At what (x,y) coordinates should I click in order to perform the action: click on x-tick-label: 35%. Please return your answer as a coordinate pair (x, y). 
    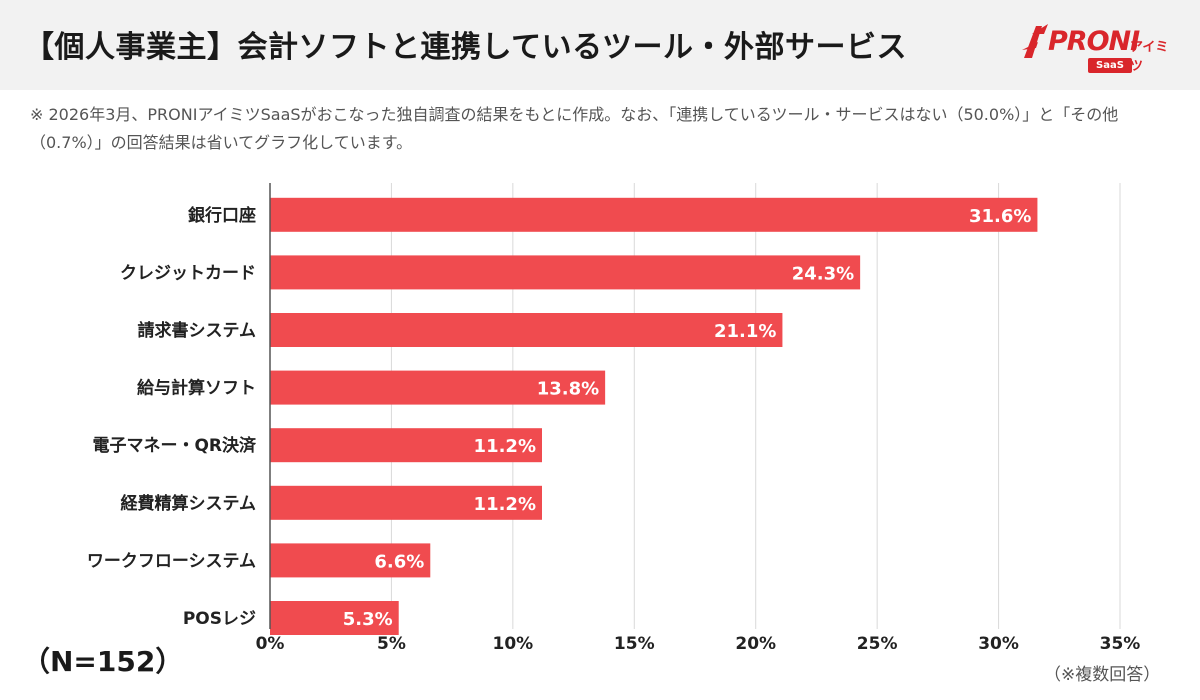
    Looking at the image, I should click on (1120, 644).